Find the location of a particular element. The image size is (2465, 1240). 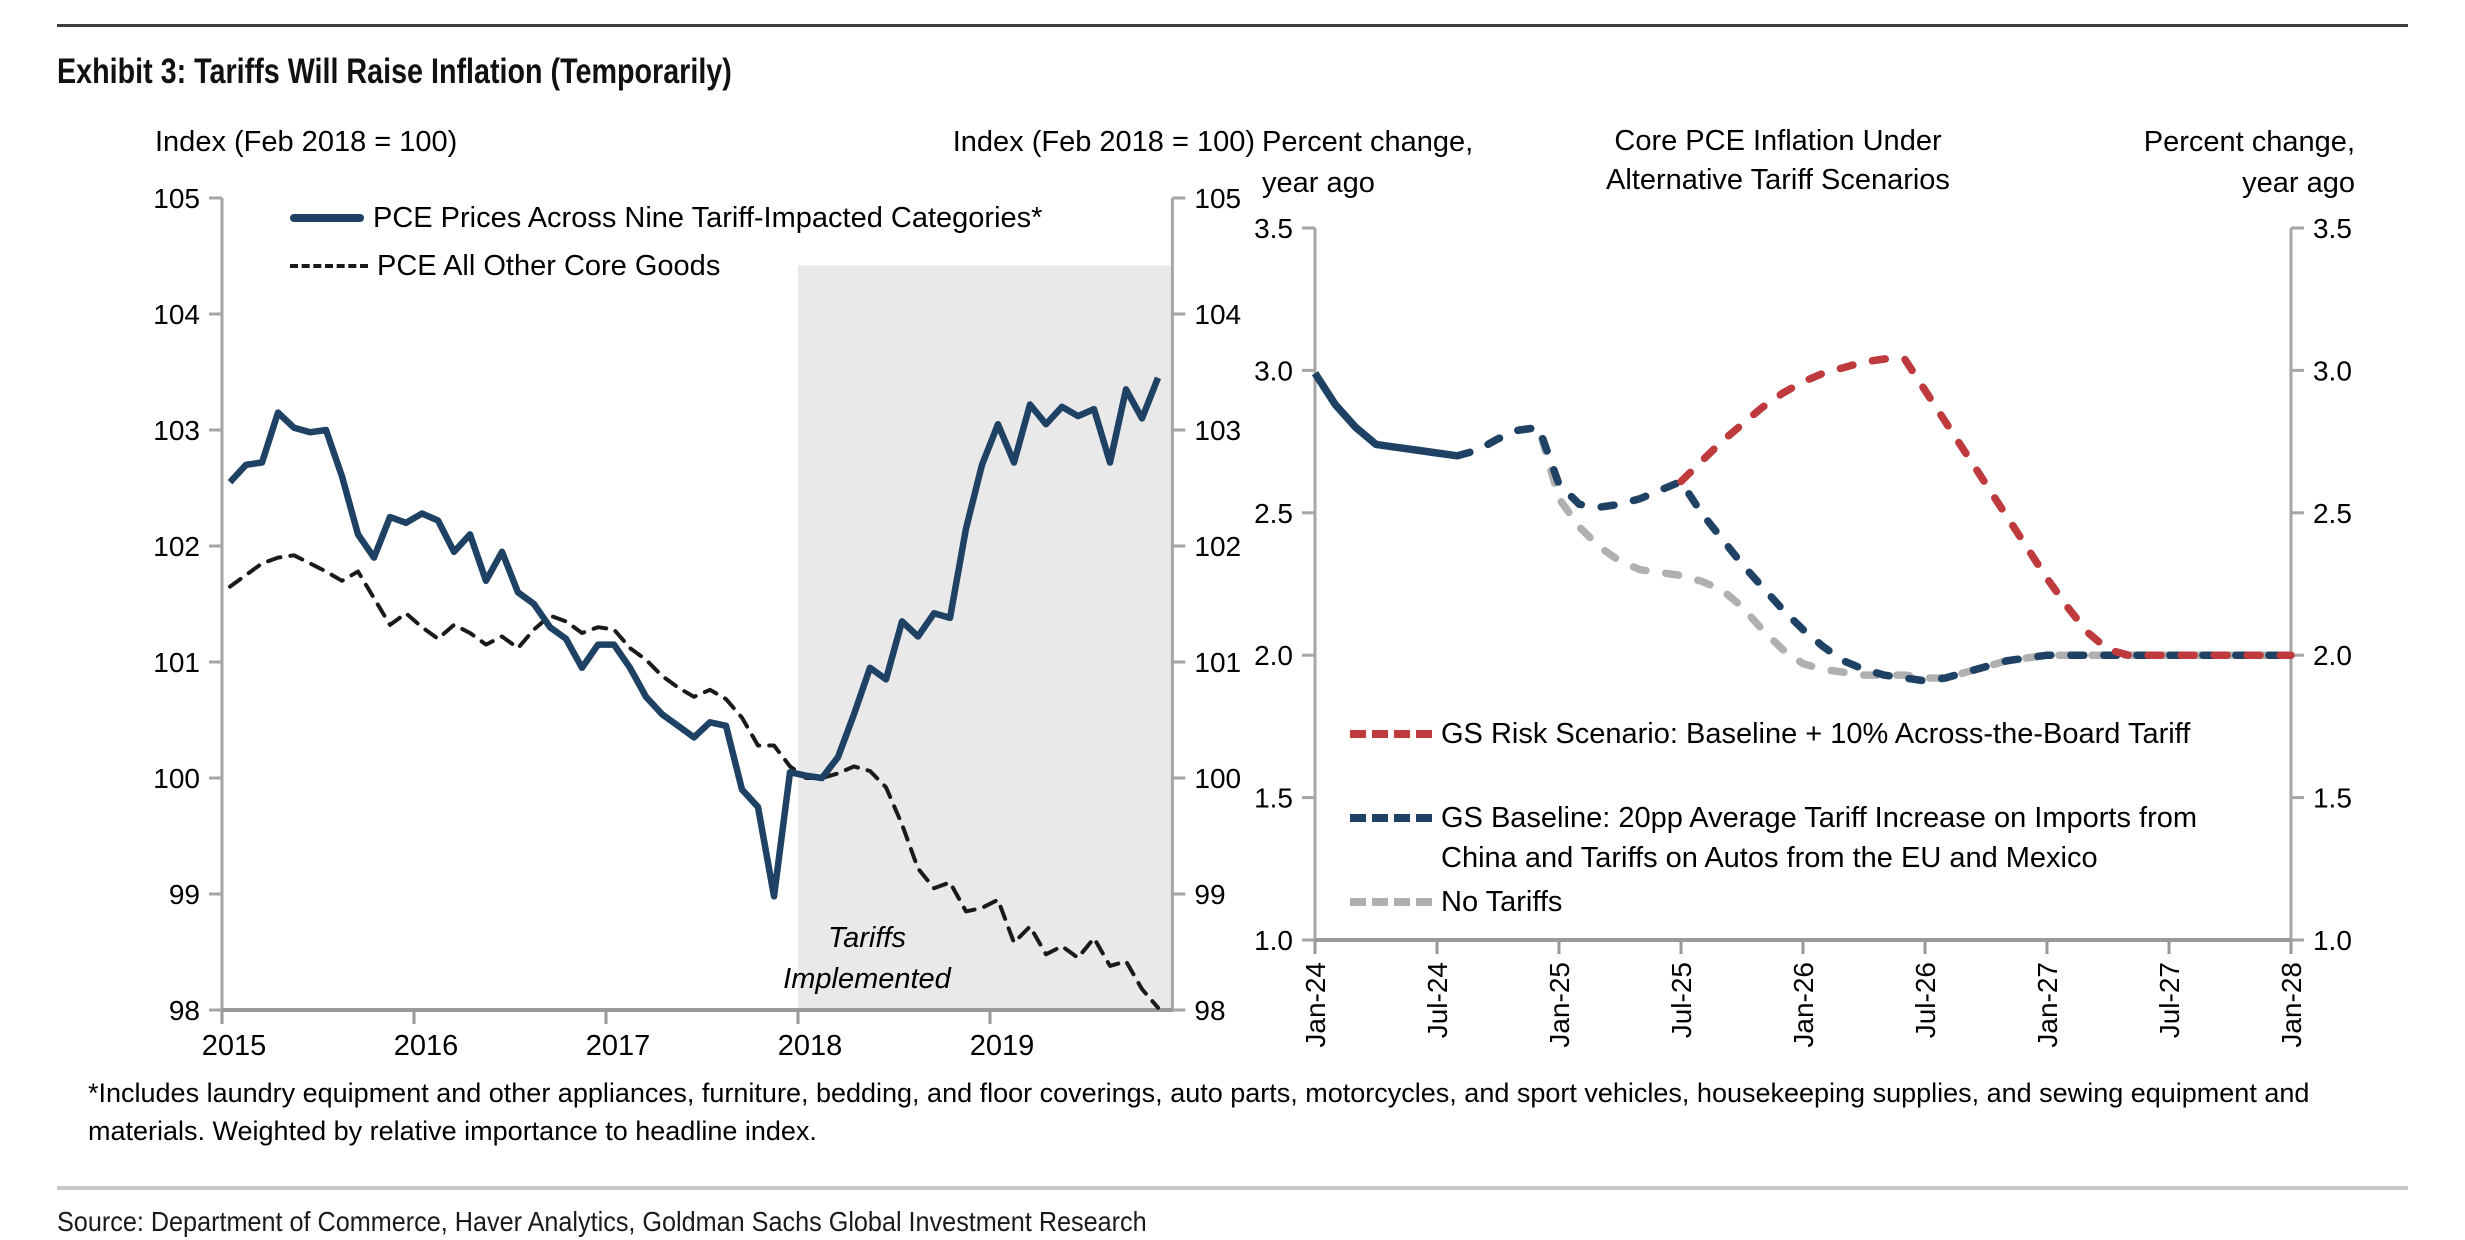

right-legend-item-no-tariffs: No Tariffs is located at coordinates (1456, 902).